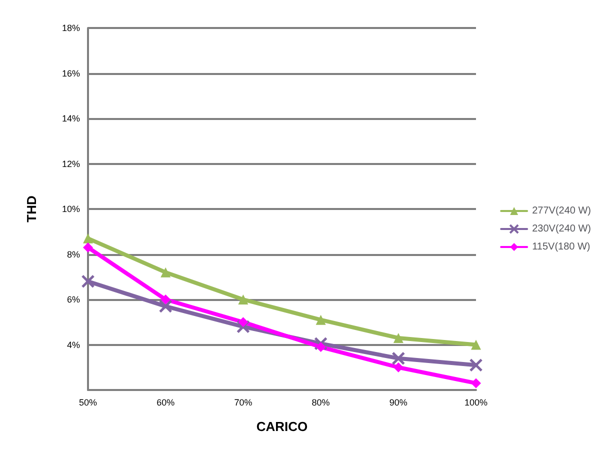  Describe the element at coordinates (71, 209) in the screenshot. I see `y-tick-label: 10%` at that location.